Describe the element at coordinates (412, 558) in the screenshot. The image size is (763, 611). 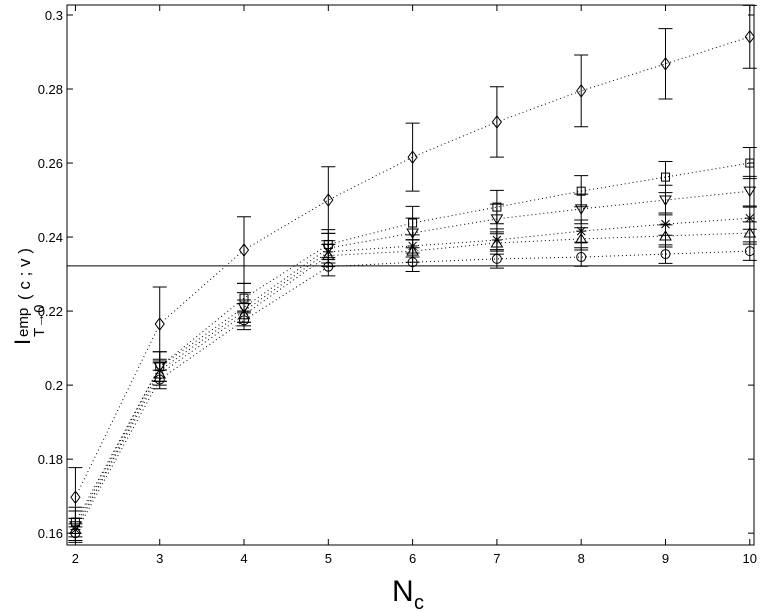
I see `x-tick-label: 6` at that location.